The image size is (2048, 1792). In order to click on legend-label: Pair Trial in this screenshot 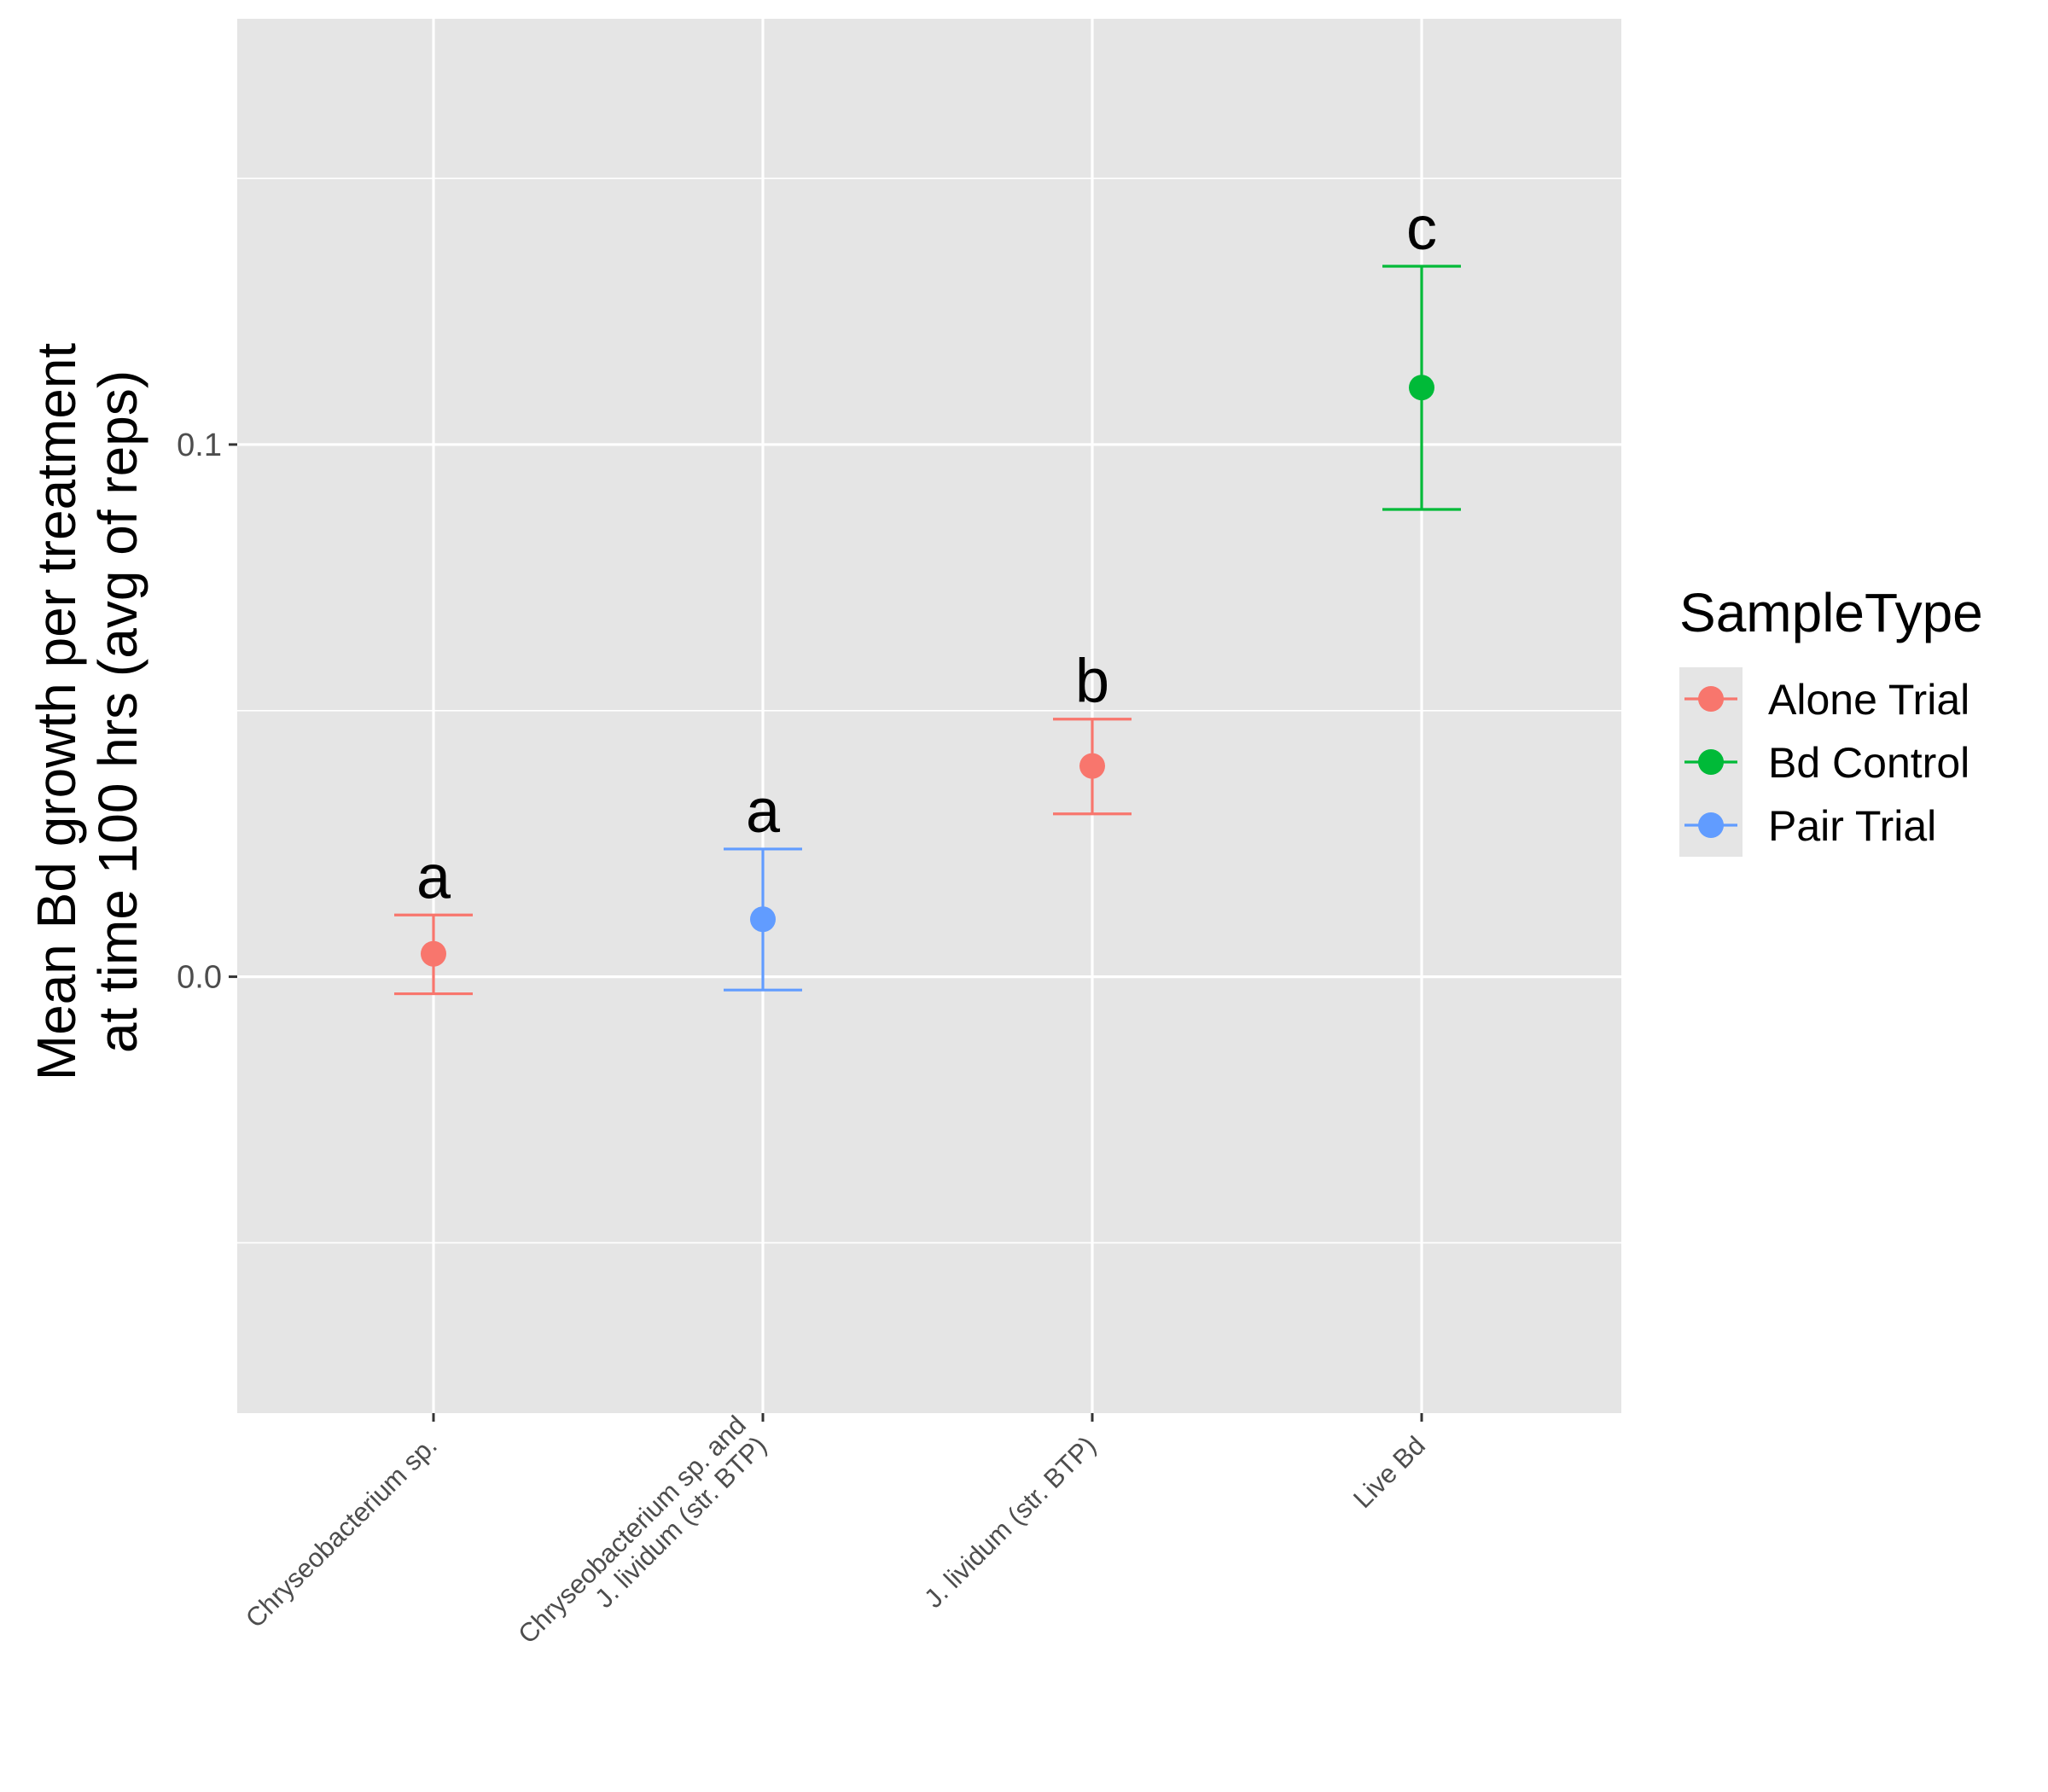, I will do `click(1852, 826)`.